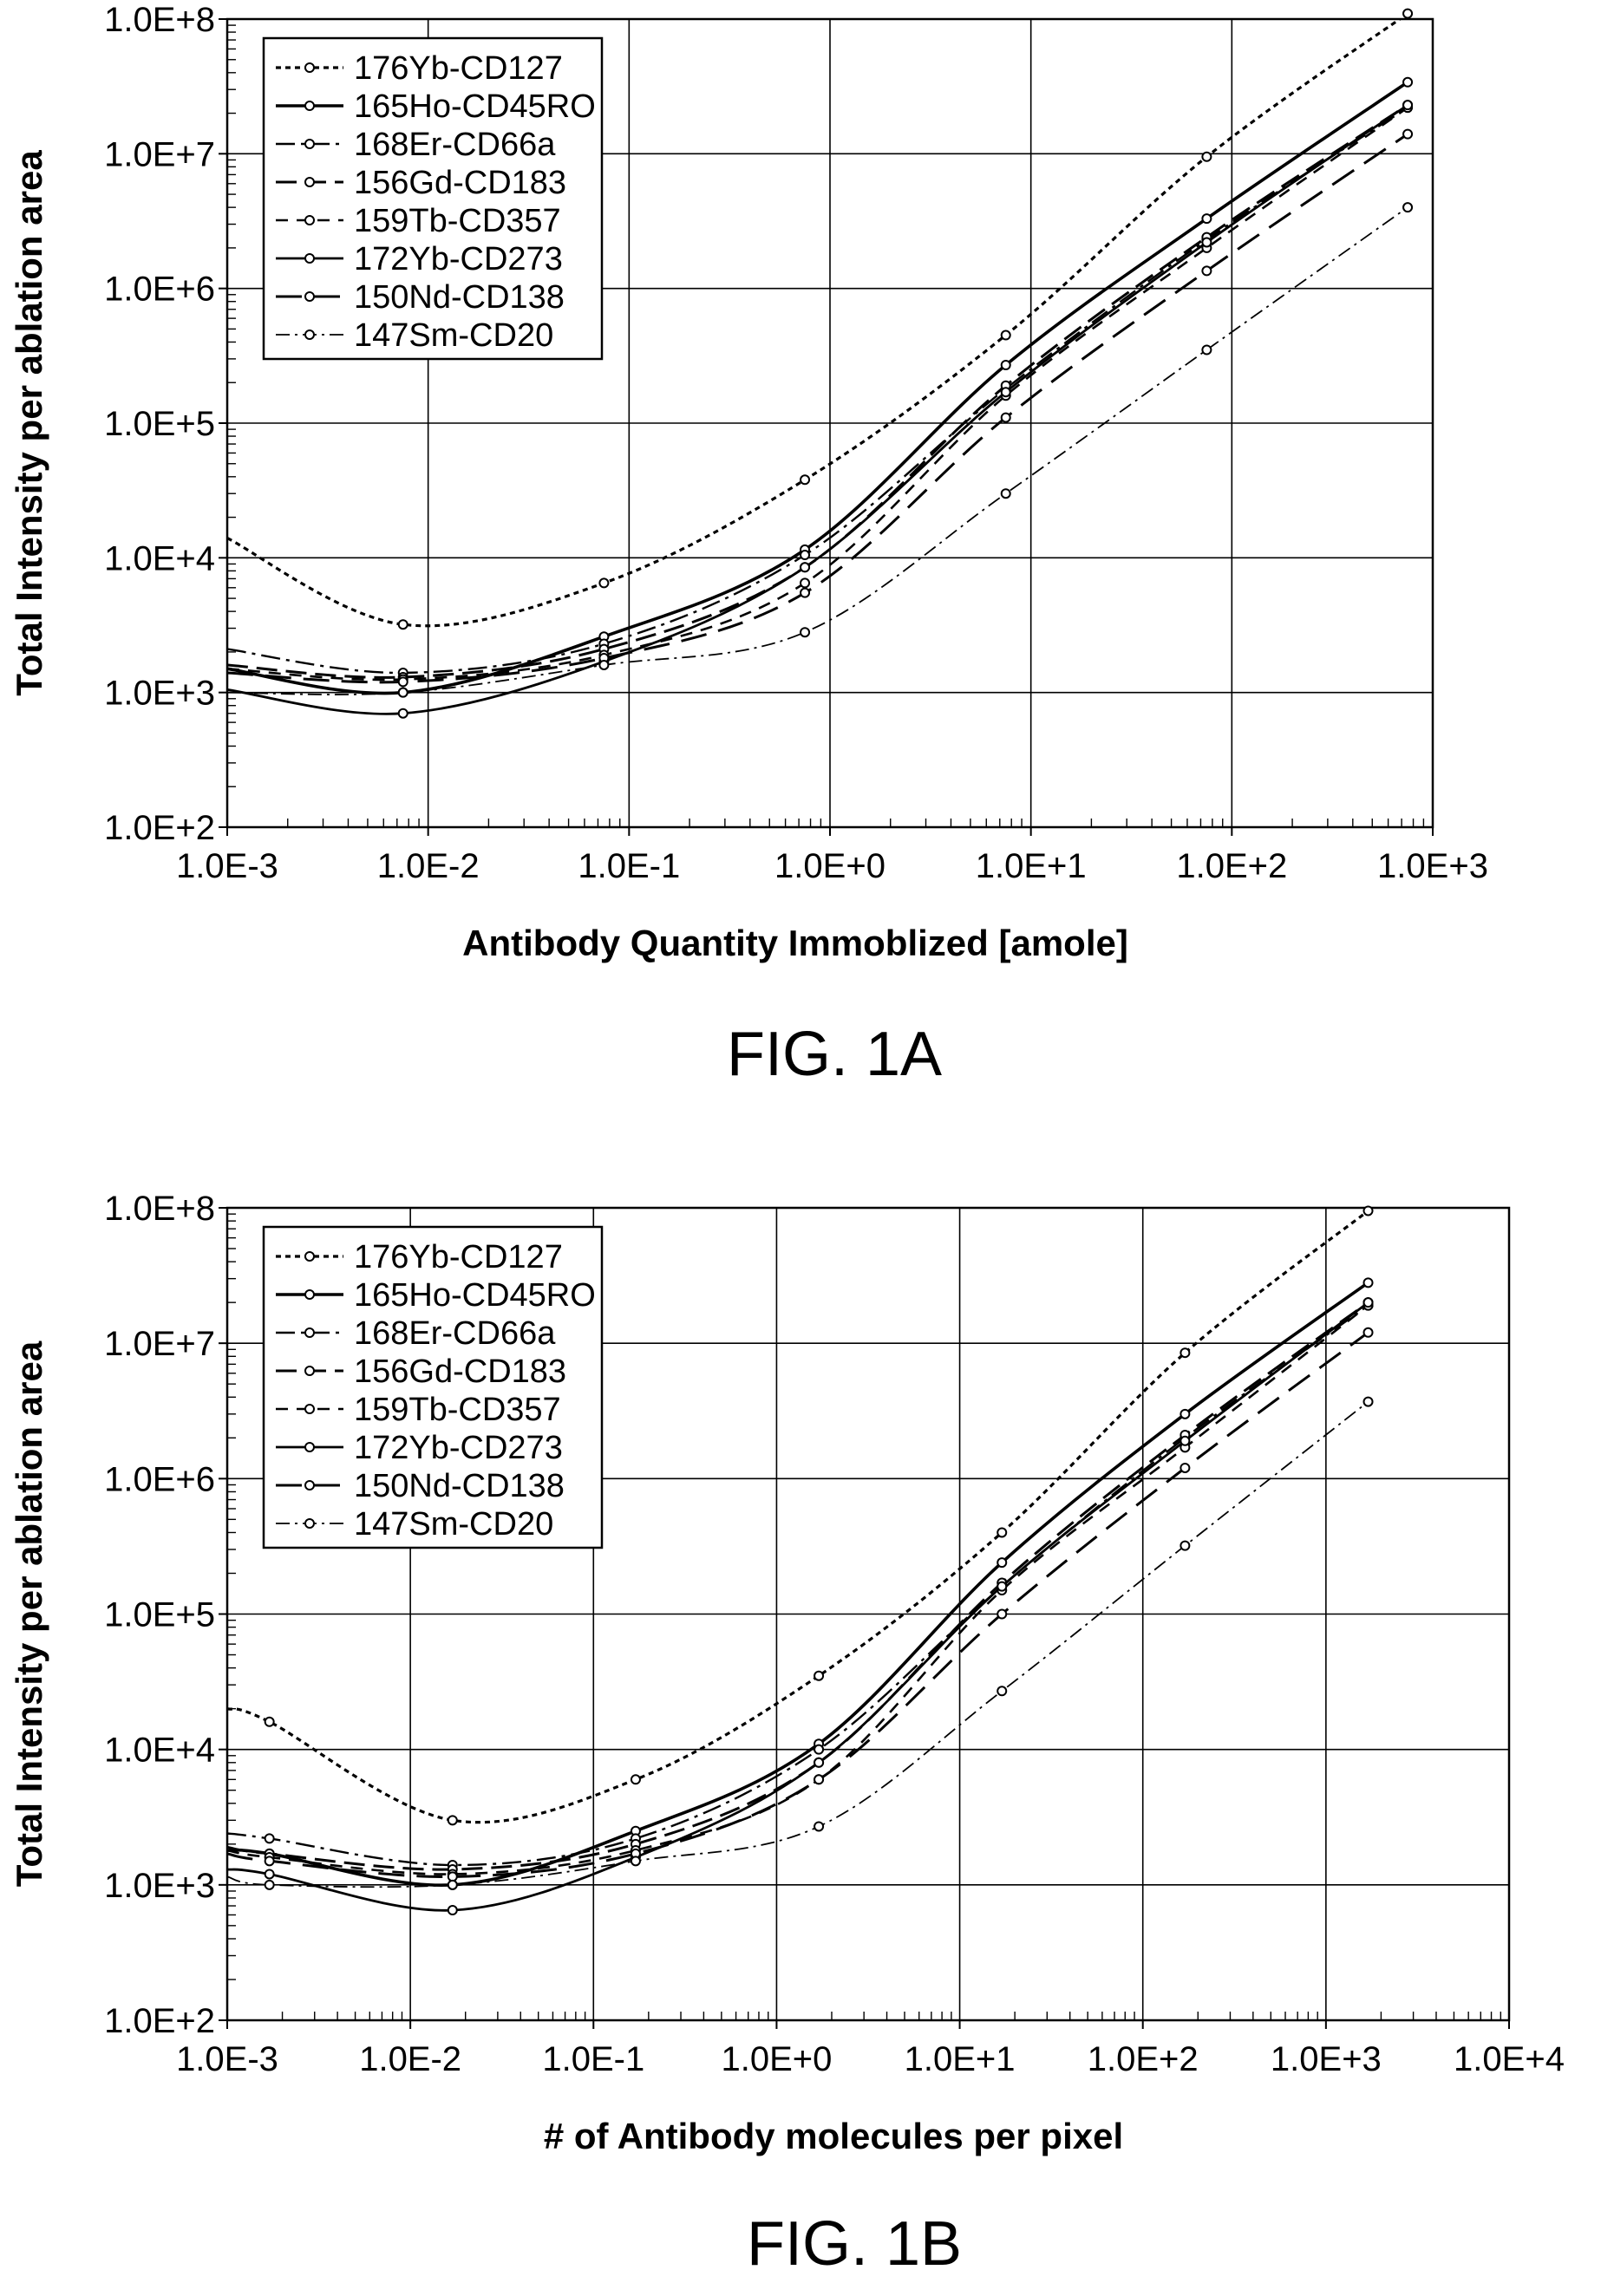 The width and height of the screenshot is (1601, 2296). What do you see at coordinates (159, 1886) in the screenshot?
I see `y-tick-label: 1.0E+3` at bounding box center [159, 1886].